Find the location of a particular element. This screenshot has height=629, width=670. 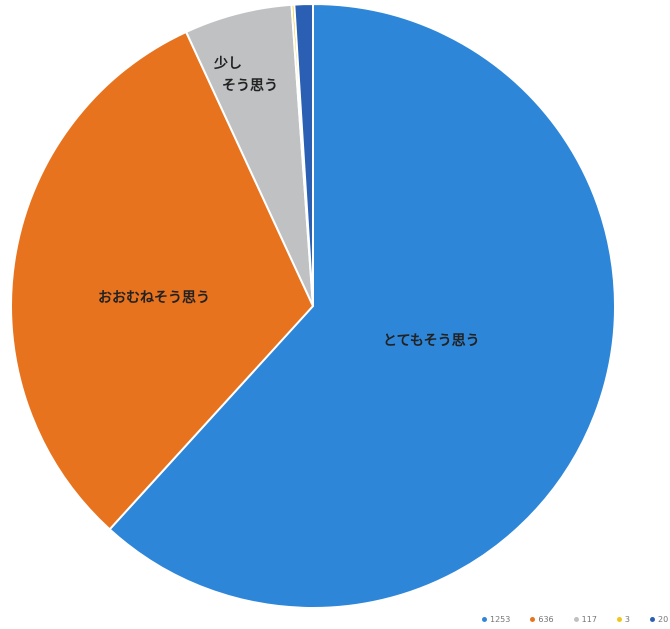

legend-label: 3 is located at coordinates (627, 619).